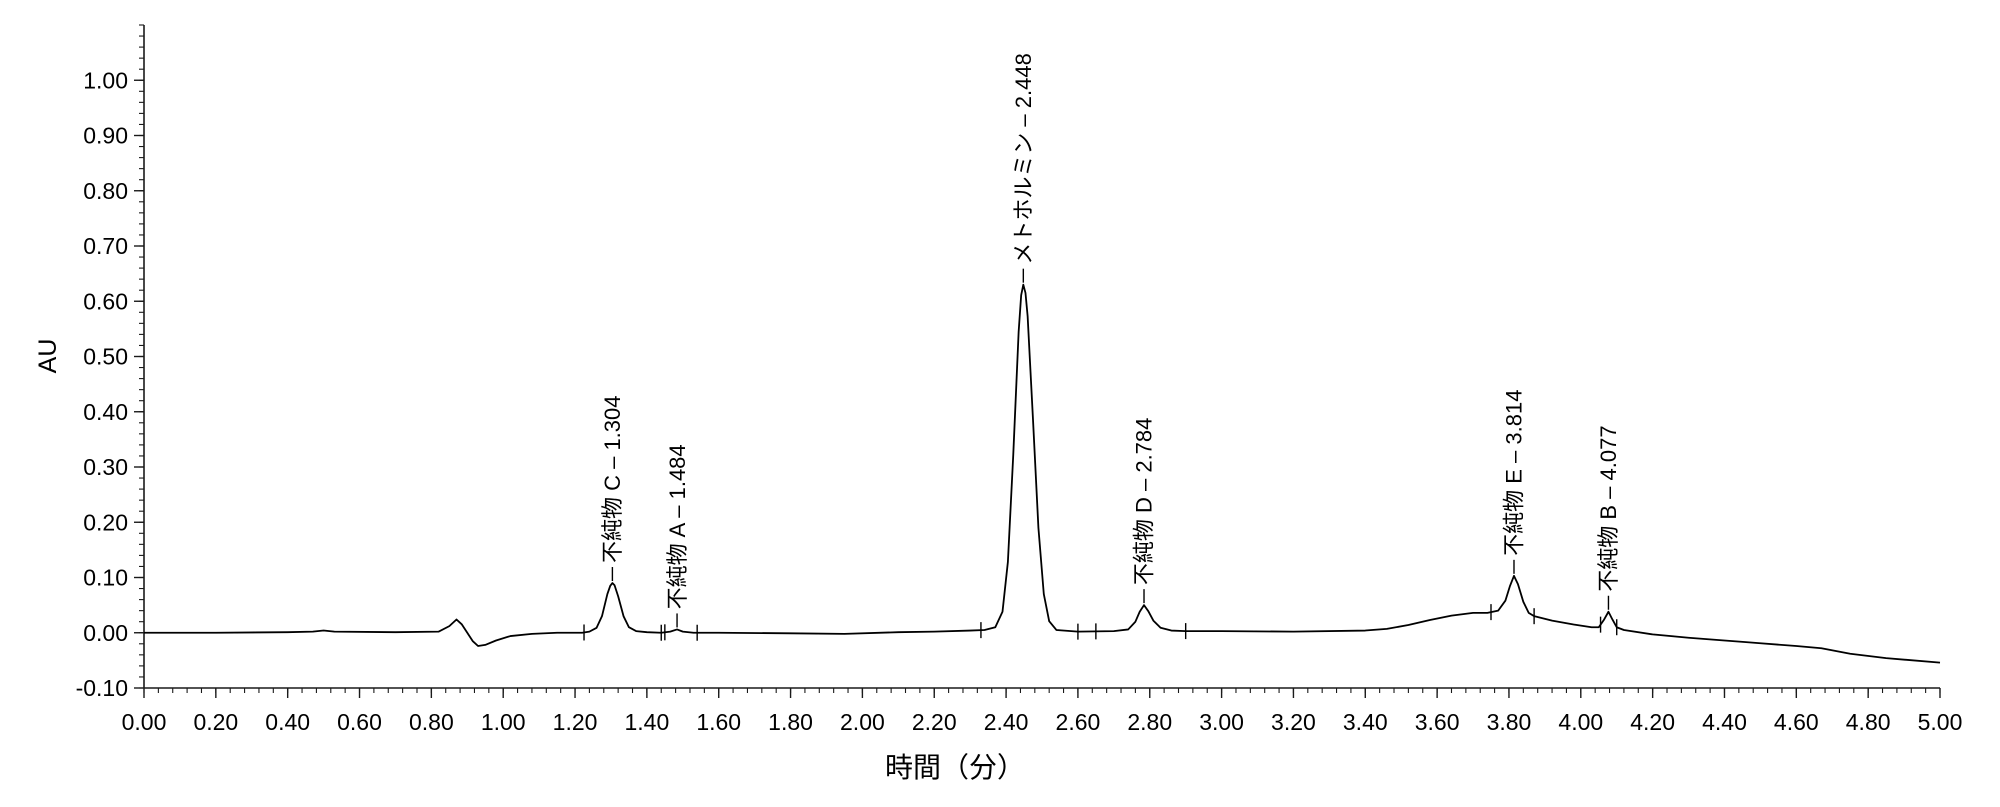  Describe the element at coordinates (1023, 159) in the screenshot. I see `peak-label: メトホルミン – 2.448` at that location.